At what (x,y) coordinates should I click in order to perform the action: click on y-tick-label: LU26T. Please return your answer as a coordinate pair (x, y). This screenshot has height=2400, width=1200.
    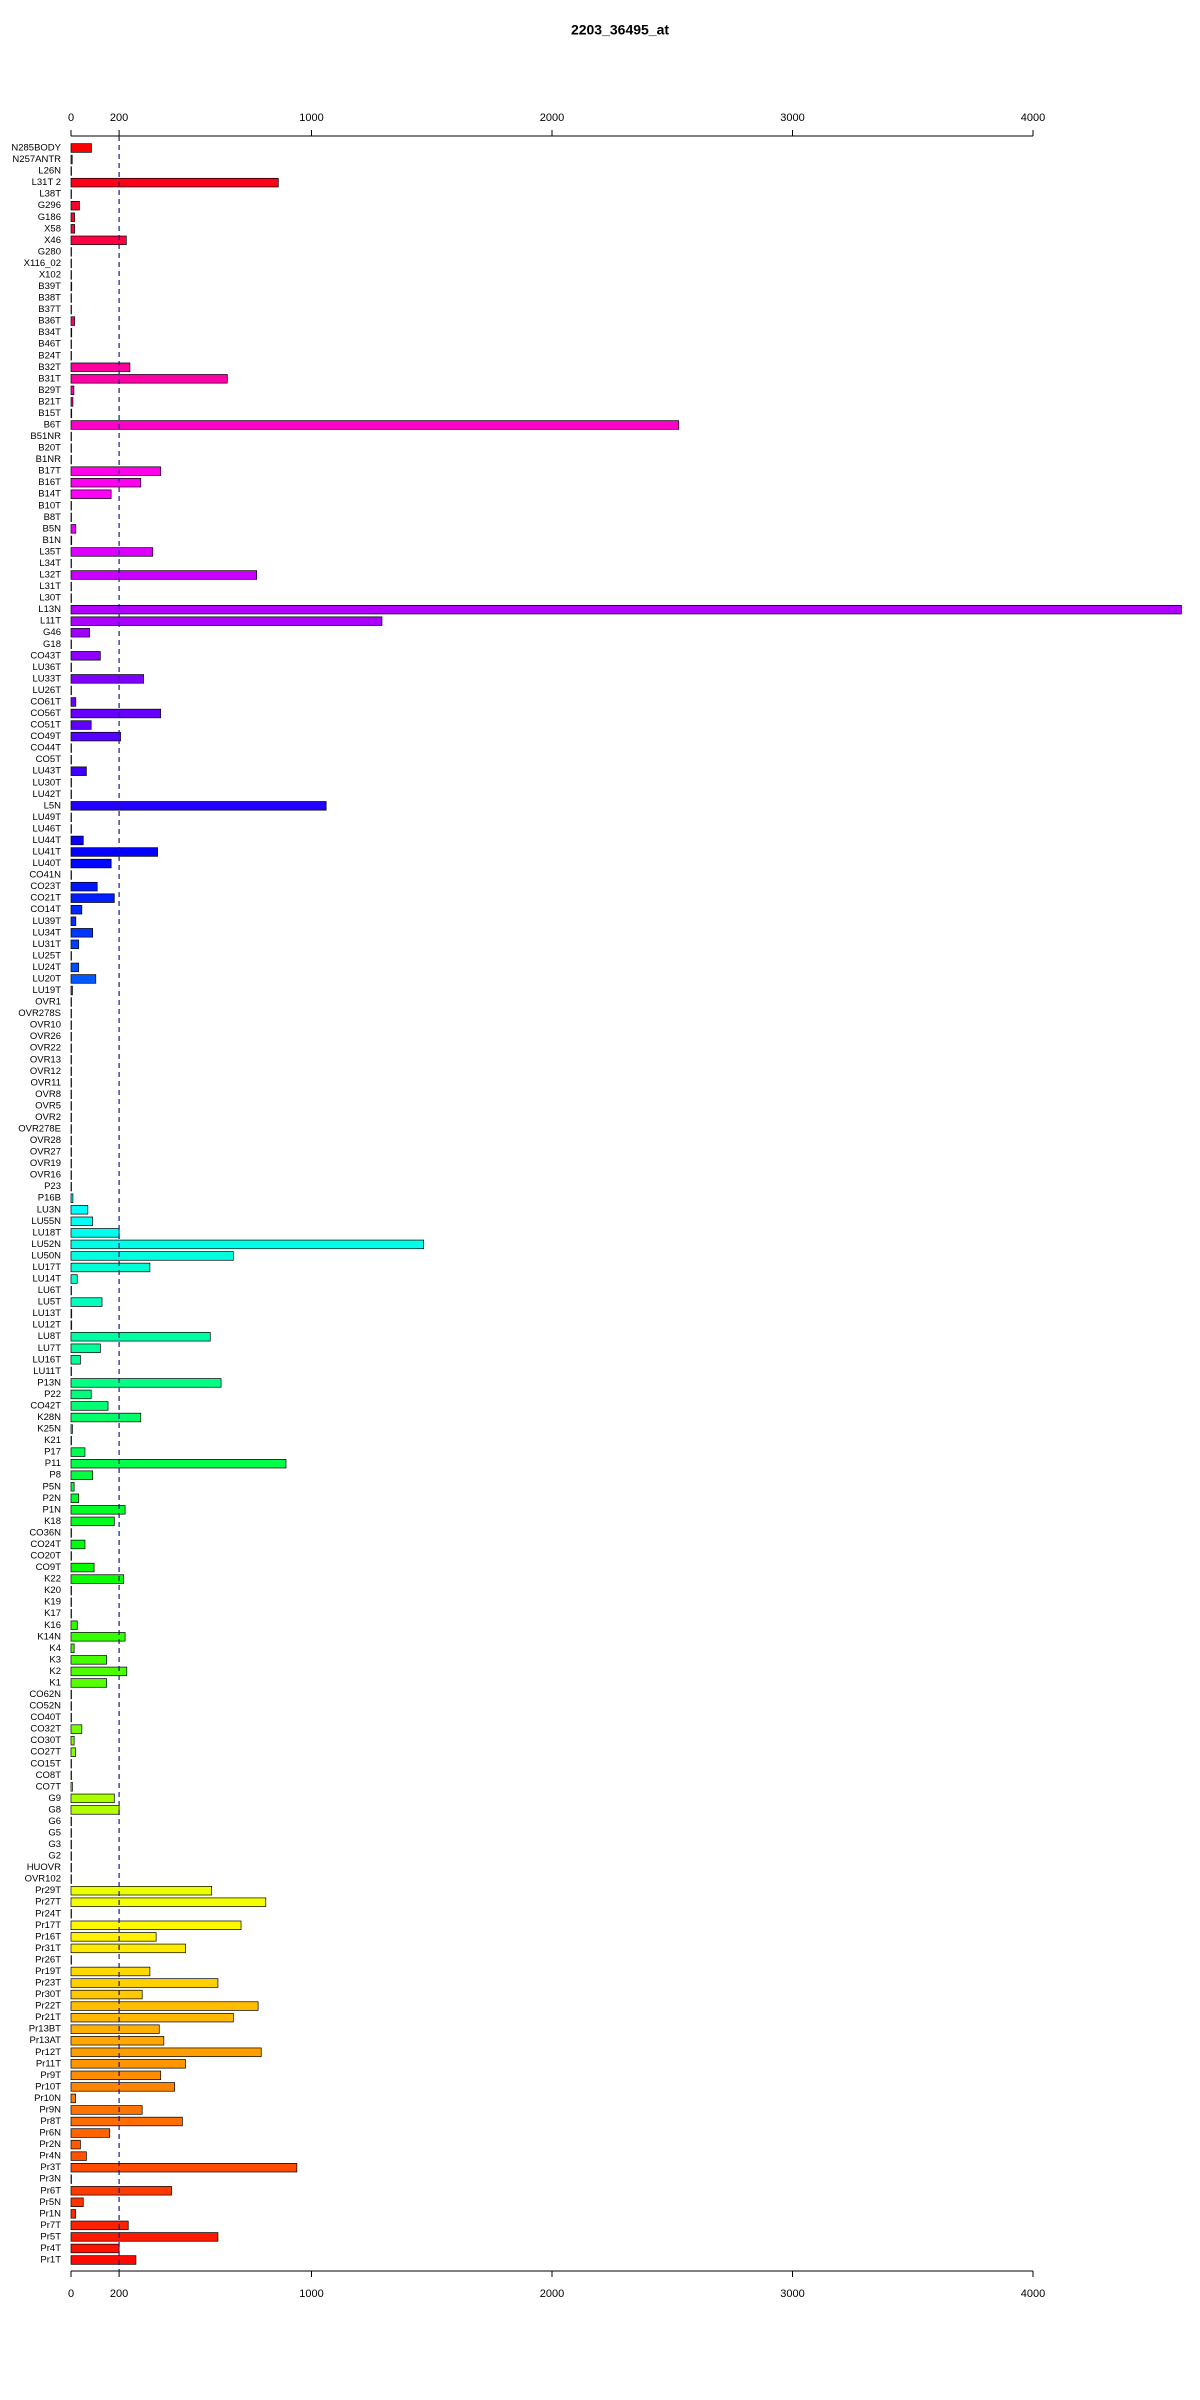
    Looking at the image, I should click on (46, 690).